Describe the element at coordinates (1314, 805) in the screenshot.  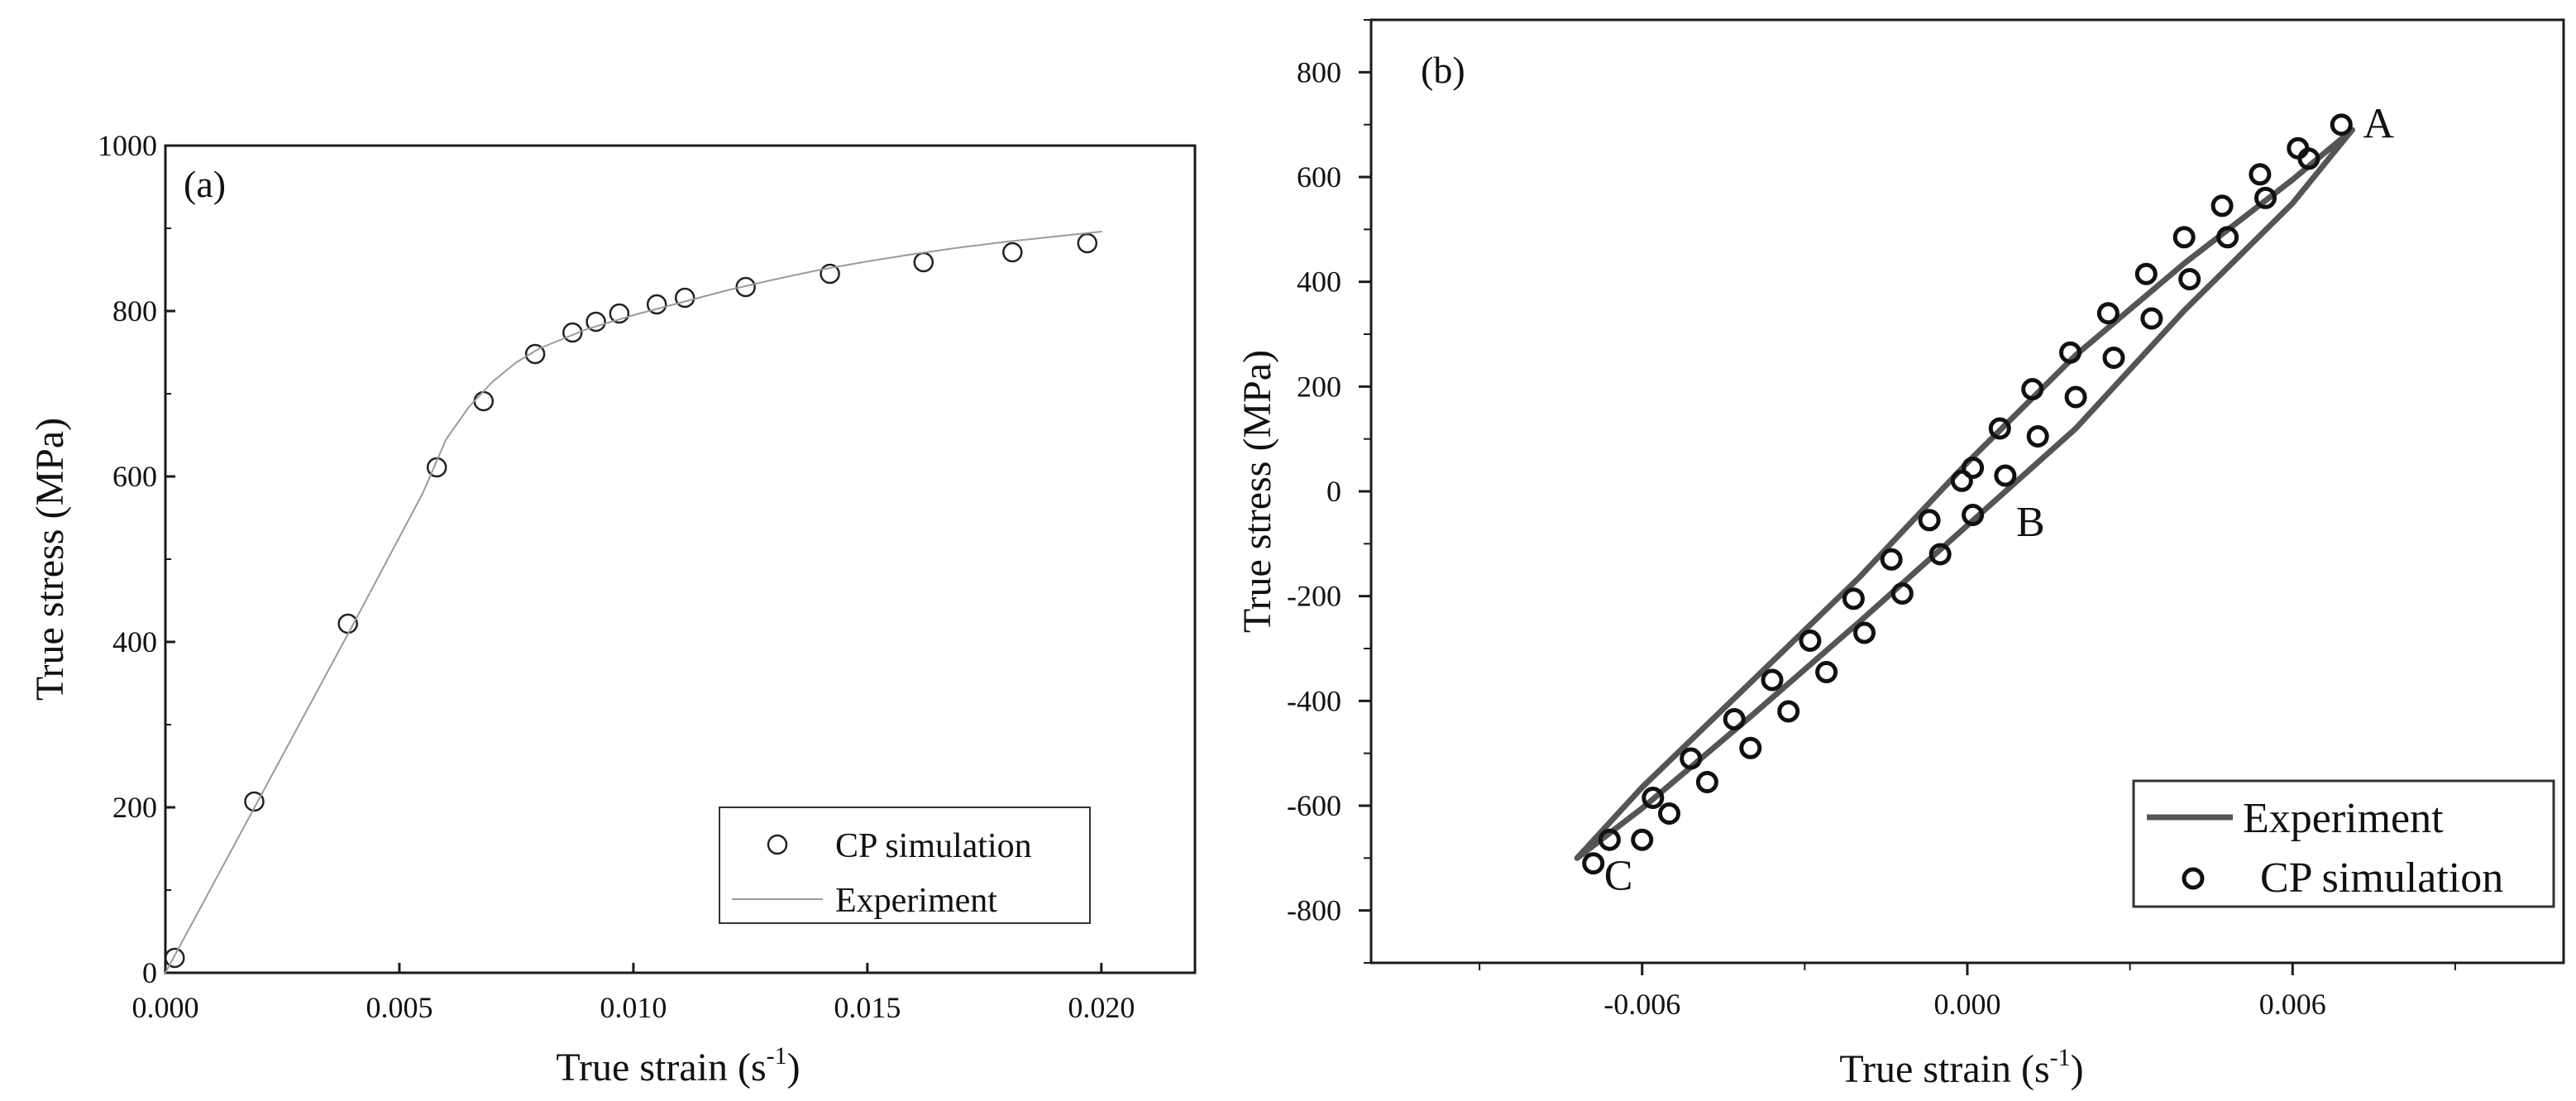
I see `y-tick-label-b--600: -600` at that location.